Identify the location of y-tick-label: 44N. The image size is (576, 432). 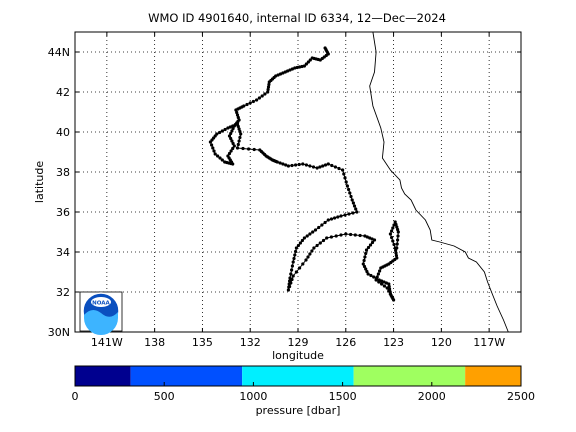
(59, 52).